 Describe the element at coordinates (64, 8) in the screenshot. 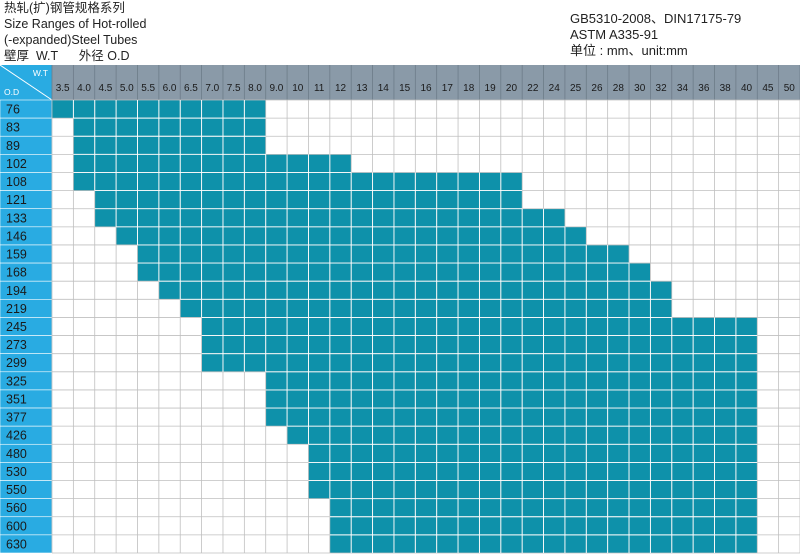

I see `title-cn: 热轧(扩)钢管规格系列` at that location.